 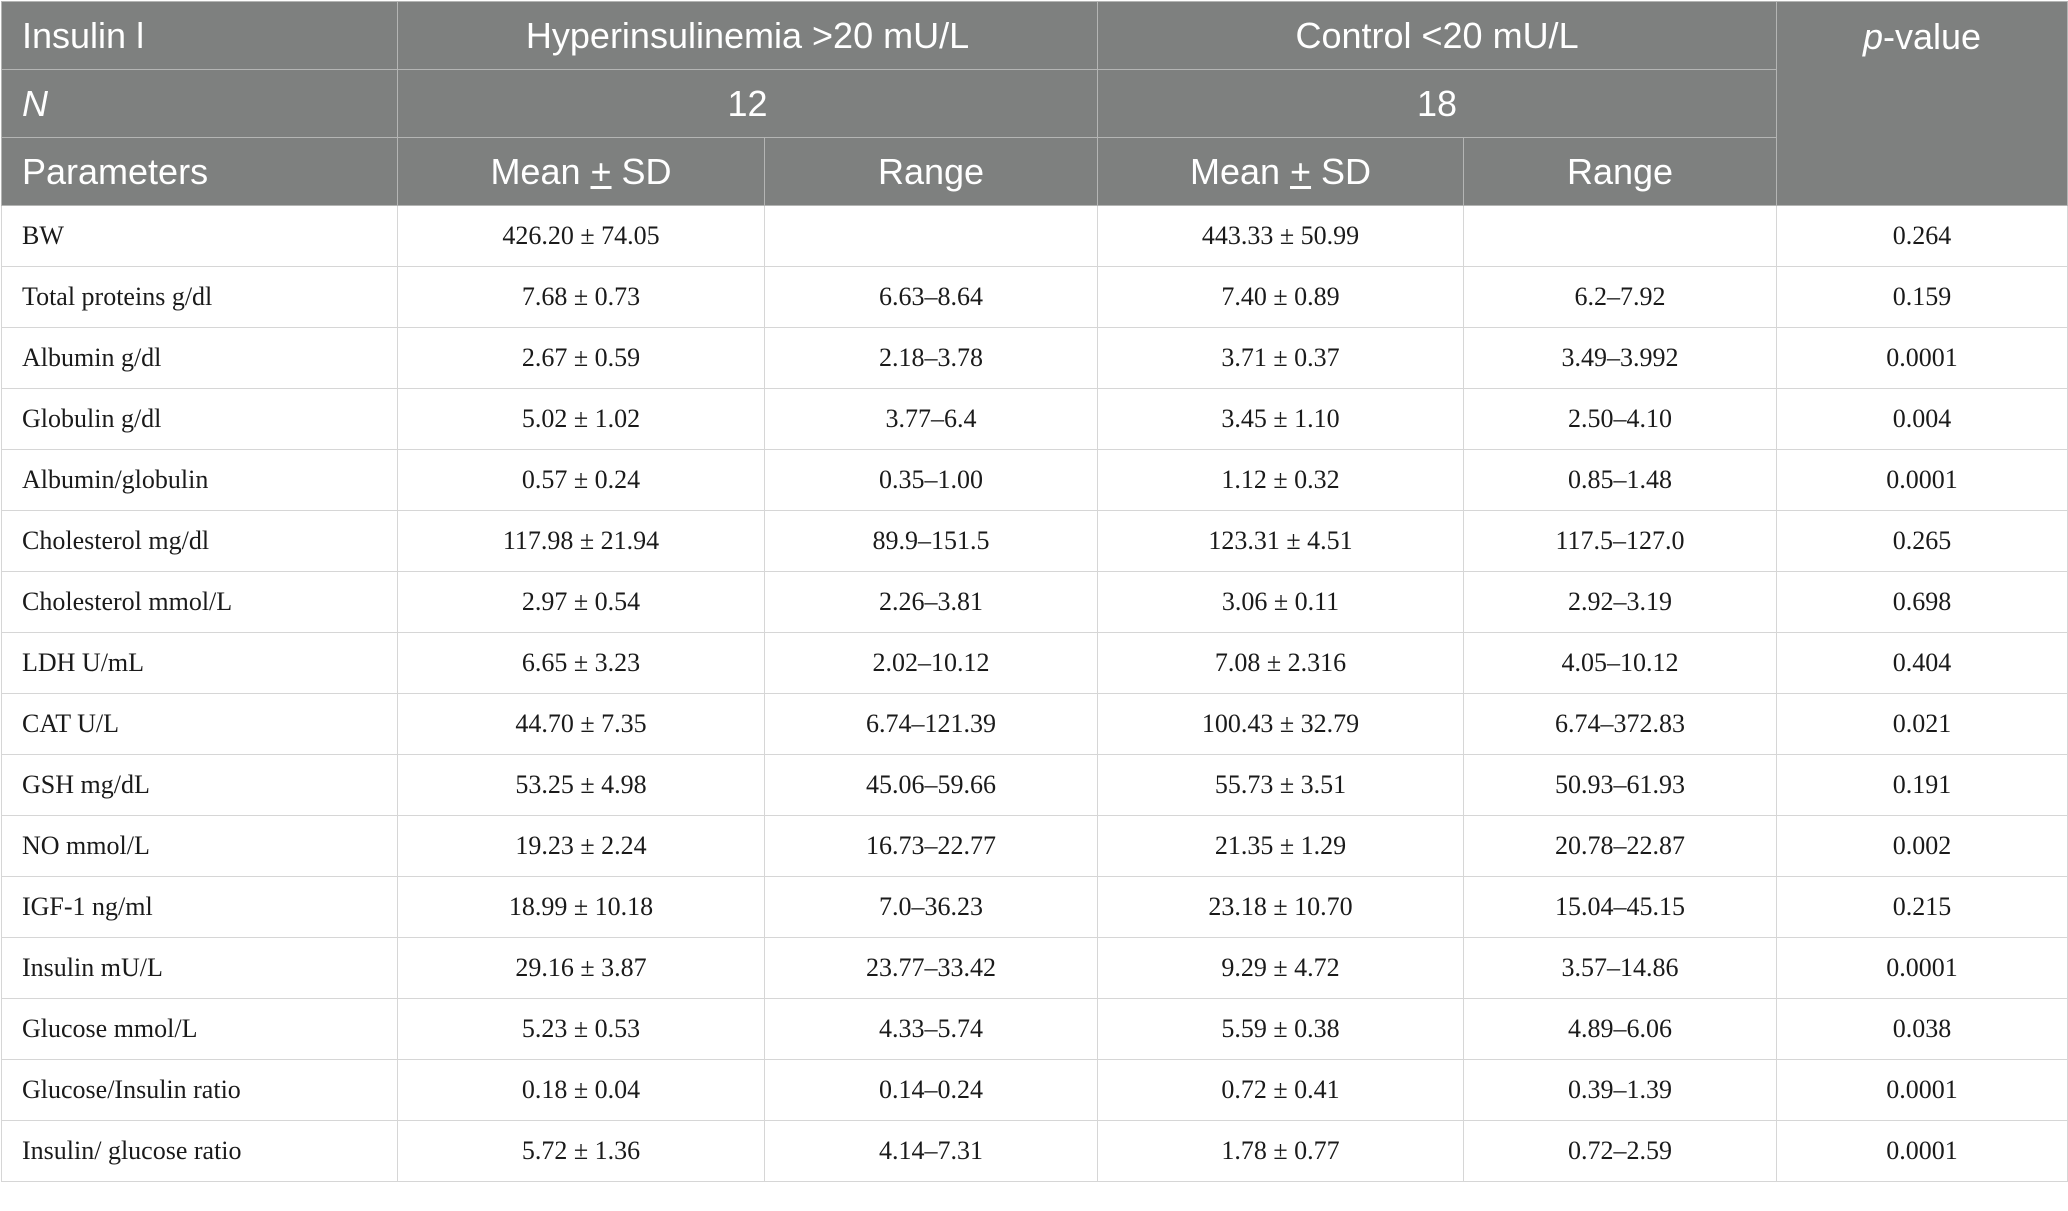 What do you see at coordinates (581, 602) in the screenshot?
I see `hyper-mean-cell: 2.97 ± 0.54` at bounding box center [581, 602].